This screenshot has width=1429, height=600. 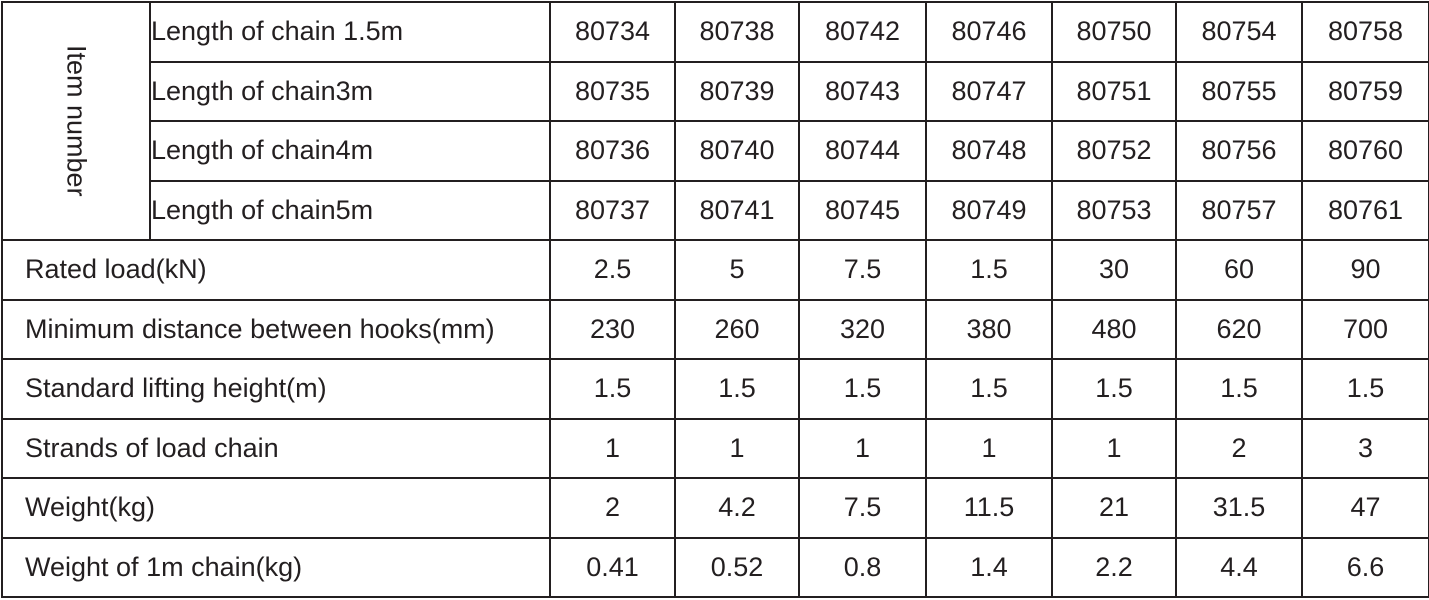 I want to click on cell: 260, so click(x=737, y=329).